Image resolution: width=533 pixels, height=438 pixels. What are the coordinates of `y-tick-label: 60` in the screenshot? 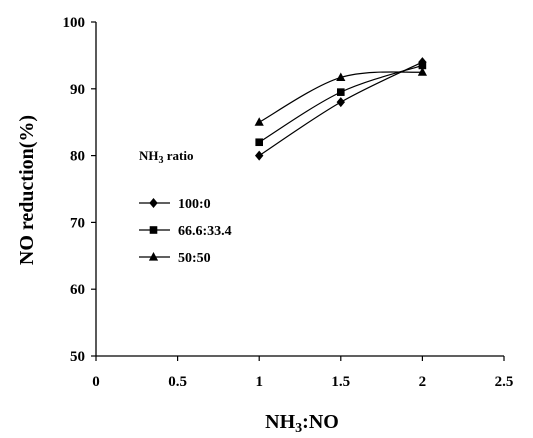 It's located at (77, 290).